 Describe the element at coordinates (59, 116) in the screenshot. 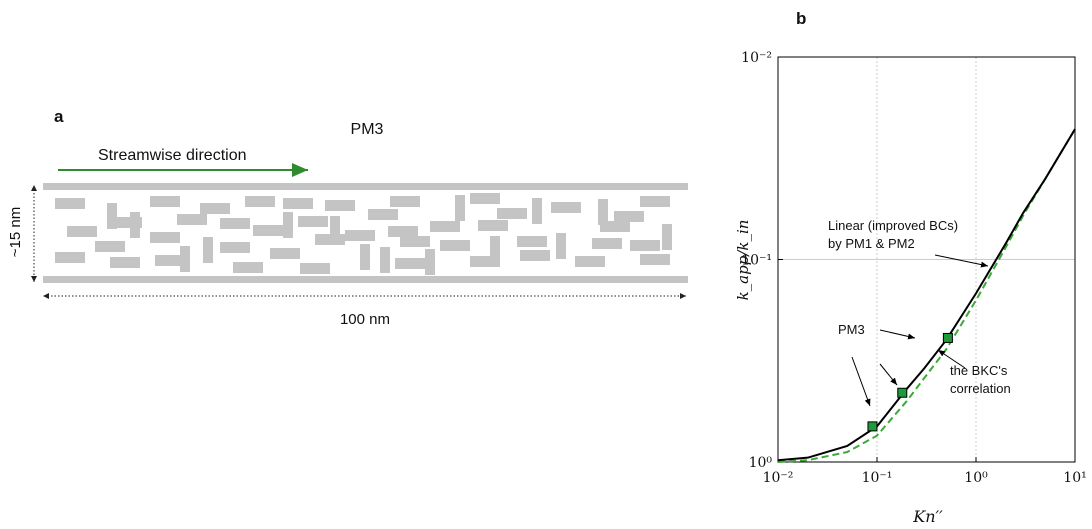

I see `panel-label: a` at that location.